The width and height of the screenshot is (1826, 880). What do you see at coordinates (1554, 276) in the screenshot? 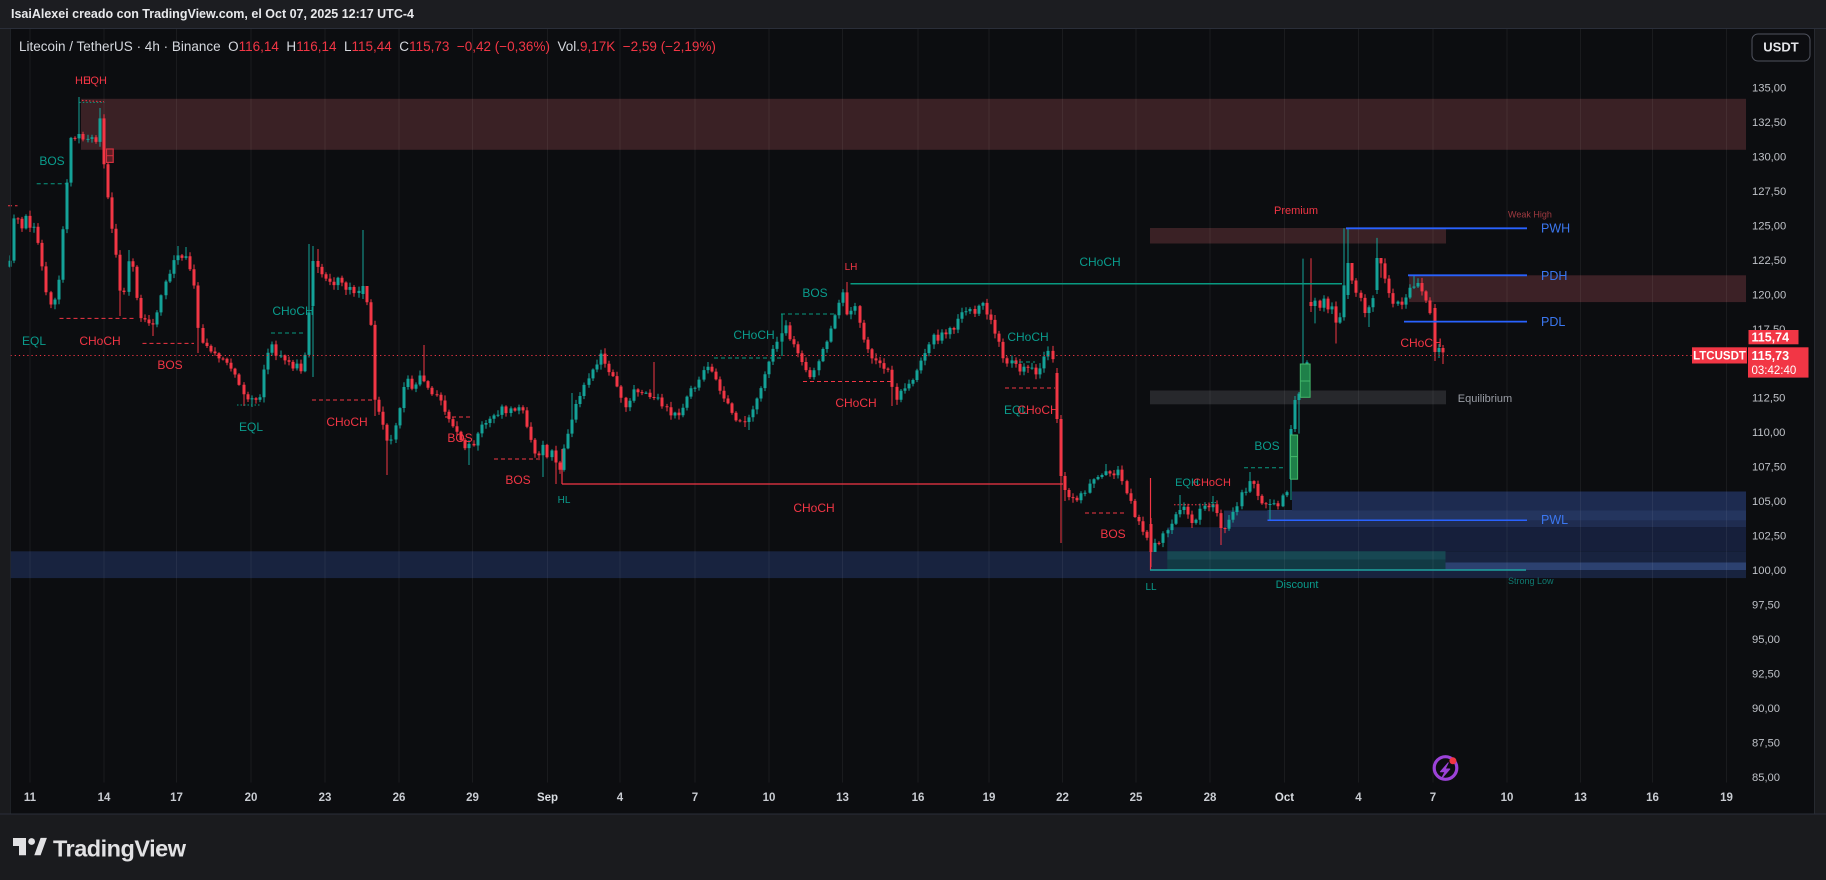
I see `svg-text: PDH` at bounding box center [1554, 276].